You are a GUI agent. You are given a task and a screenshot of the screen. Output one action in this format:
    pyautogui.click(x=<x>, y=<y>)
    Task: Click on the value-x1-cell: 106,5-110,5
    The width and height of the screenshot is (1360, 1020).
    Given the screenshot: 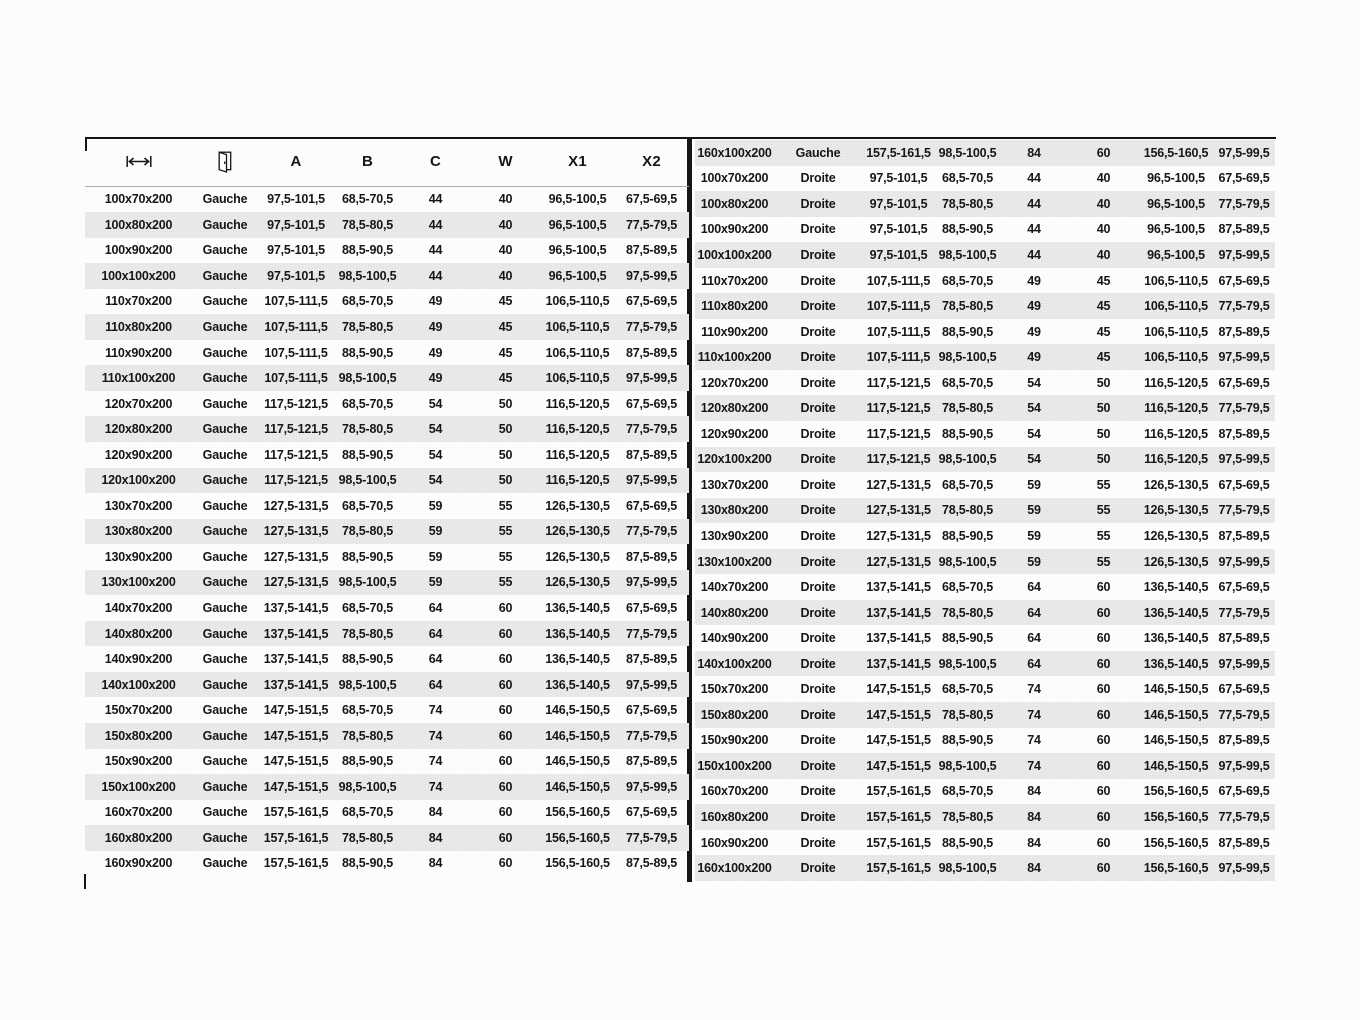 What is the action you would take?
    pyautogui.click(x=1176, y=306)
    